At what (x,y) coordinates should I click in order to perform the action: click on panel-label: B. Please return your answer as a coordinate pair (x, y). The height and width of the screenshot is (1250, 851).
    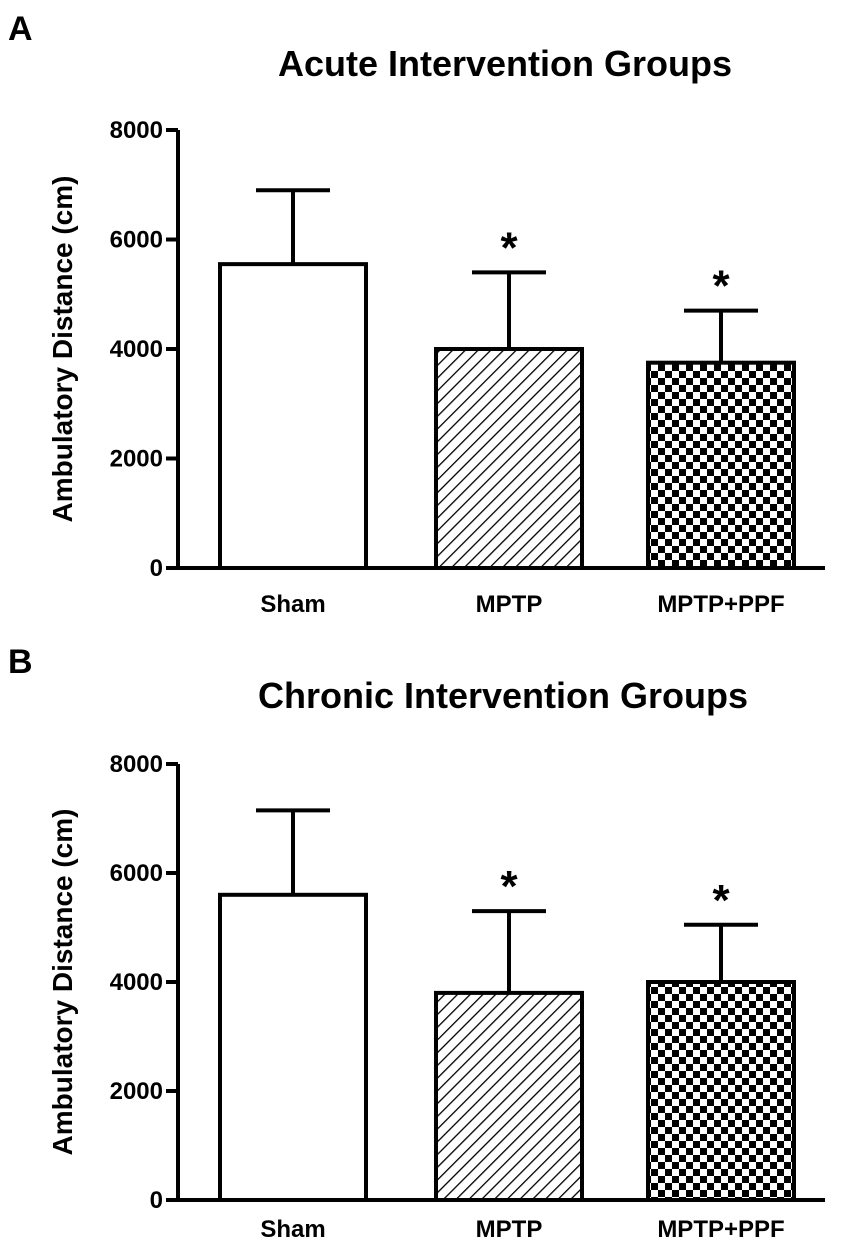
    Looking at the image, I should click on (20, 662).